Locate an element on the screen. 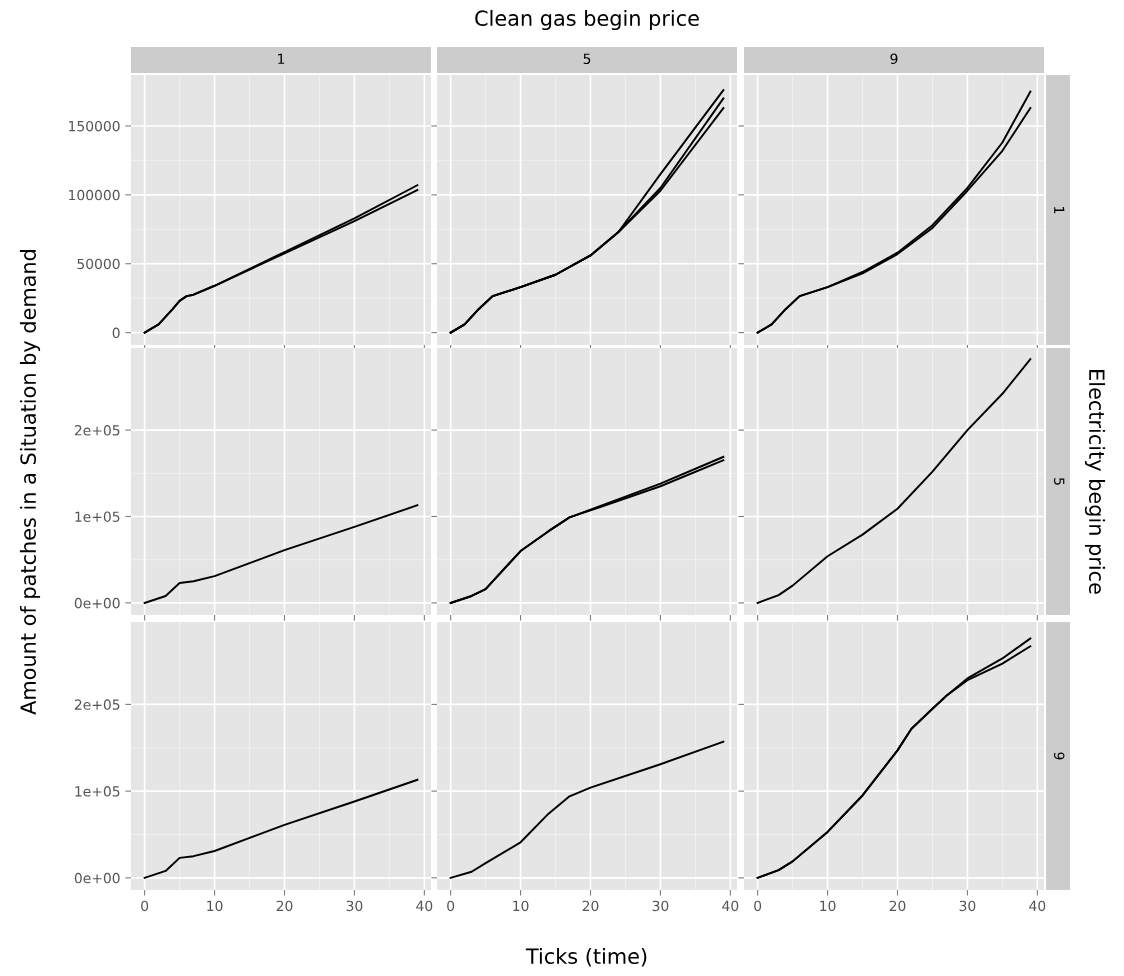 The image size is (1124, 976). y-axis-title: Amount of patches in a Situation by demand is located at coordinates (30, 482).